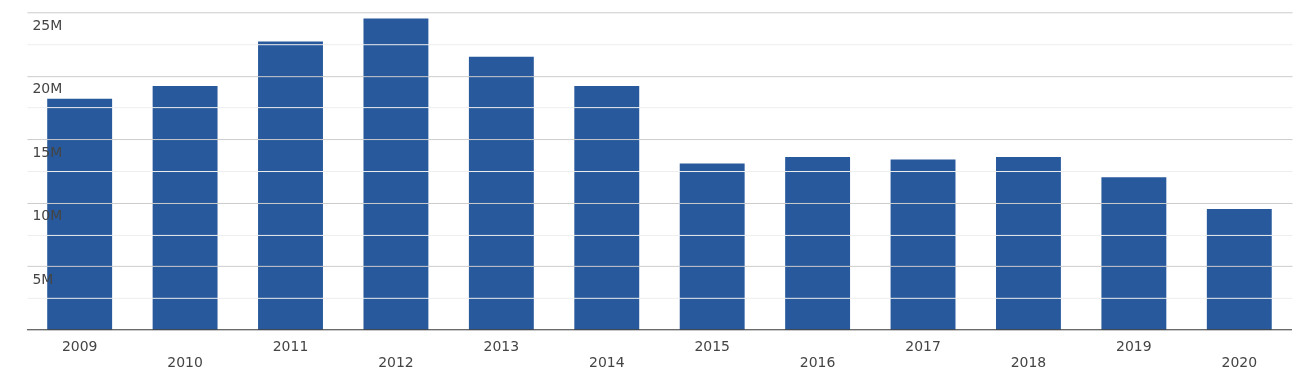  What do you see at coordinates (817, 362) in the screenshot?
I see `x-tick-label: 2016` at bounding box center [817, 362].